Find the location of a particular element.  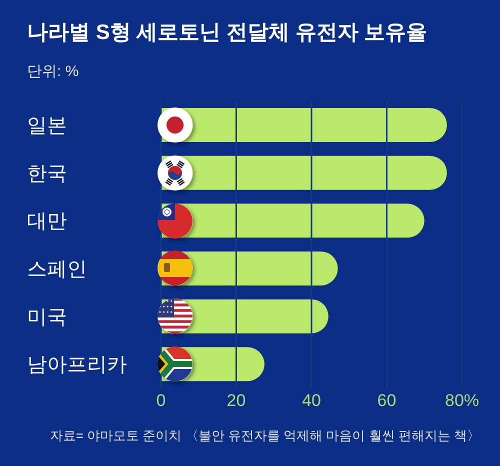

y-tick-label: 대만 is located at coordinates (47, 221).